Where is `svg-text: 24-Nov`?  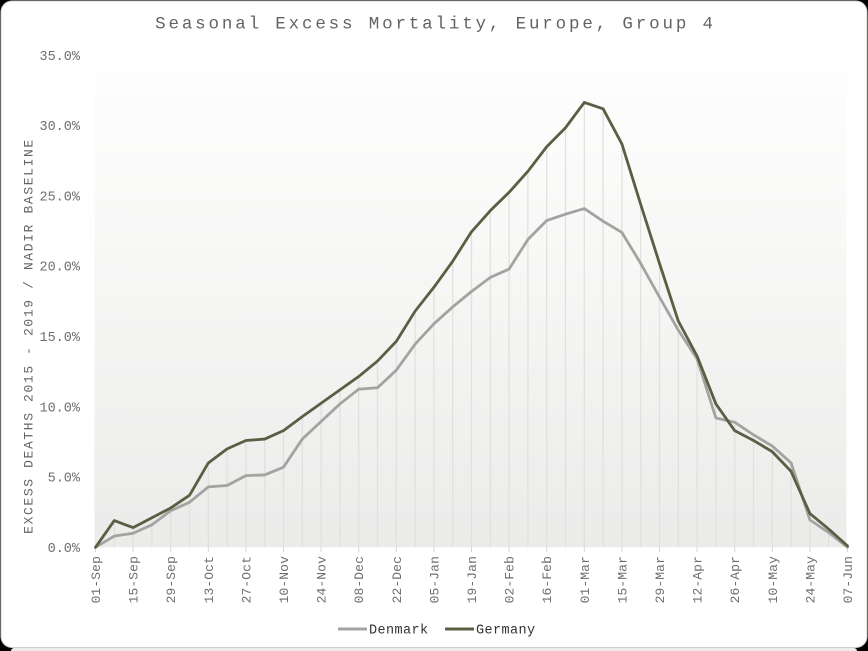 svg-text: 24-Nov is located at coordinates (322, 580).